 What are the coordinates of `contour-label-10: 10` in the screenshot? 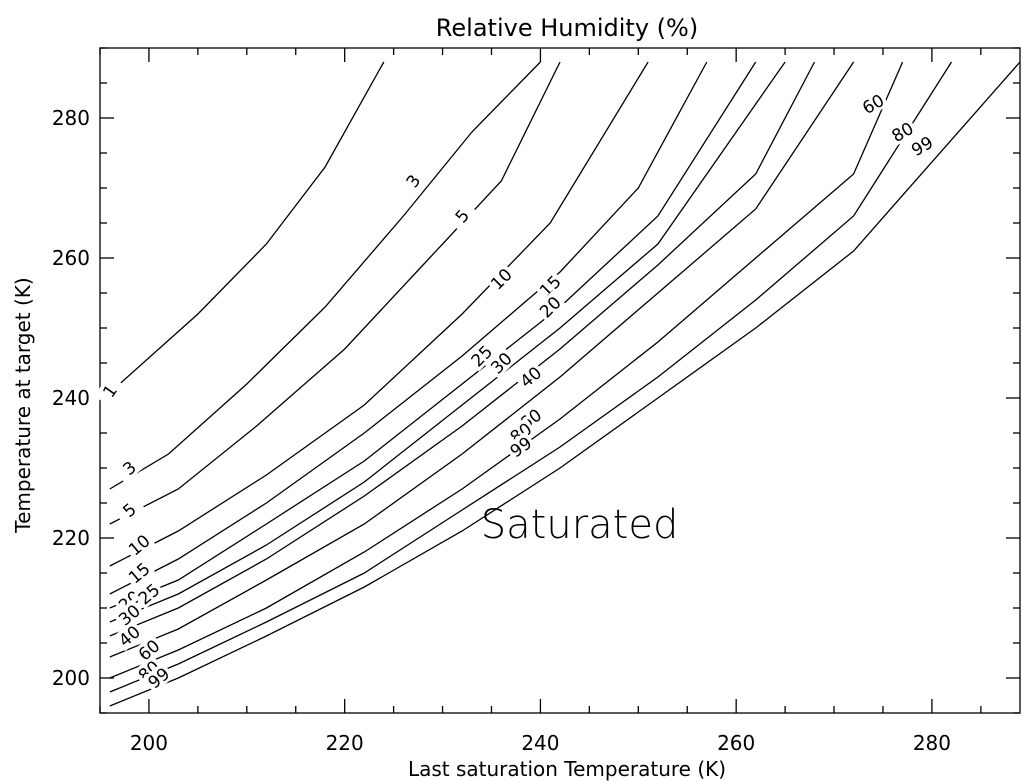 It's located at (501, 279).